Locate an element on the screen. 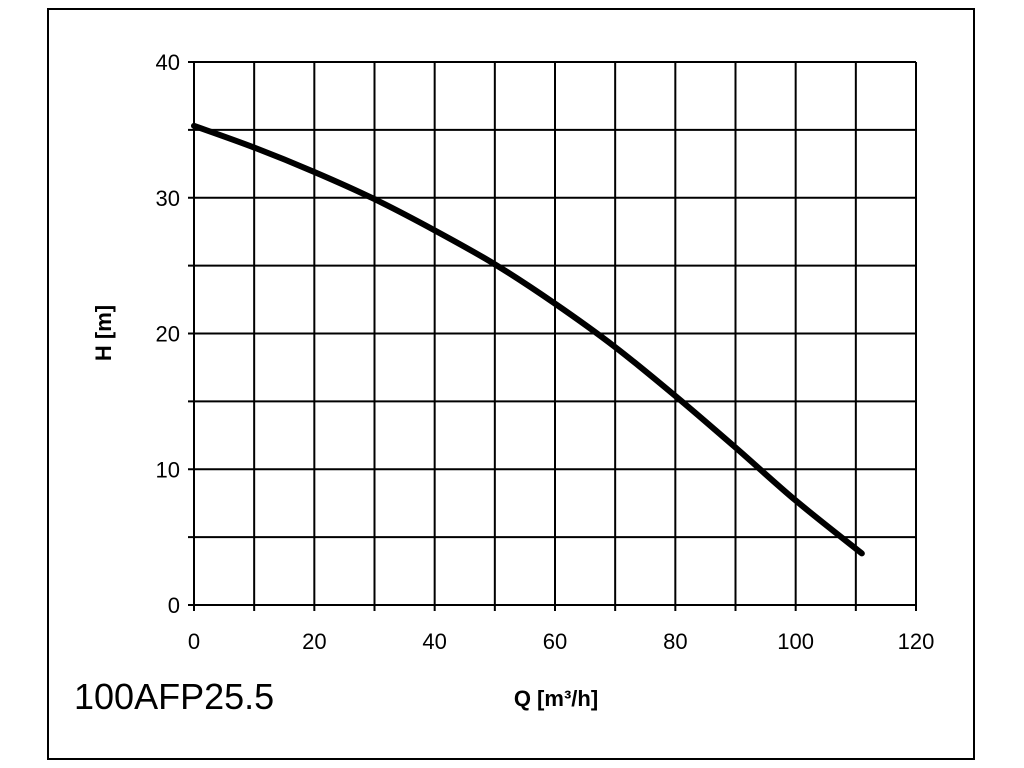  x-tick-label: 40 is located at coordinates (434, 641).